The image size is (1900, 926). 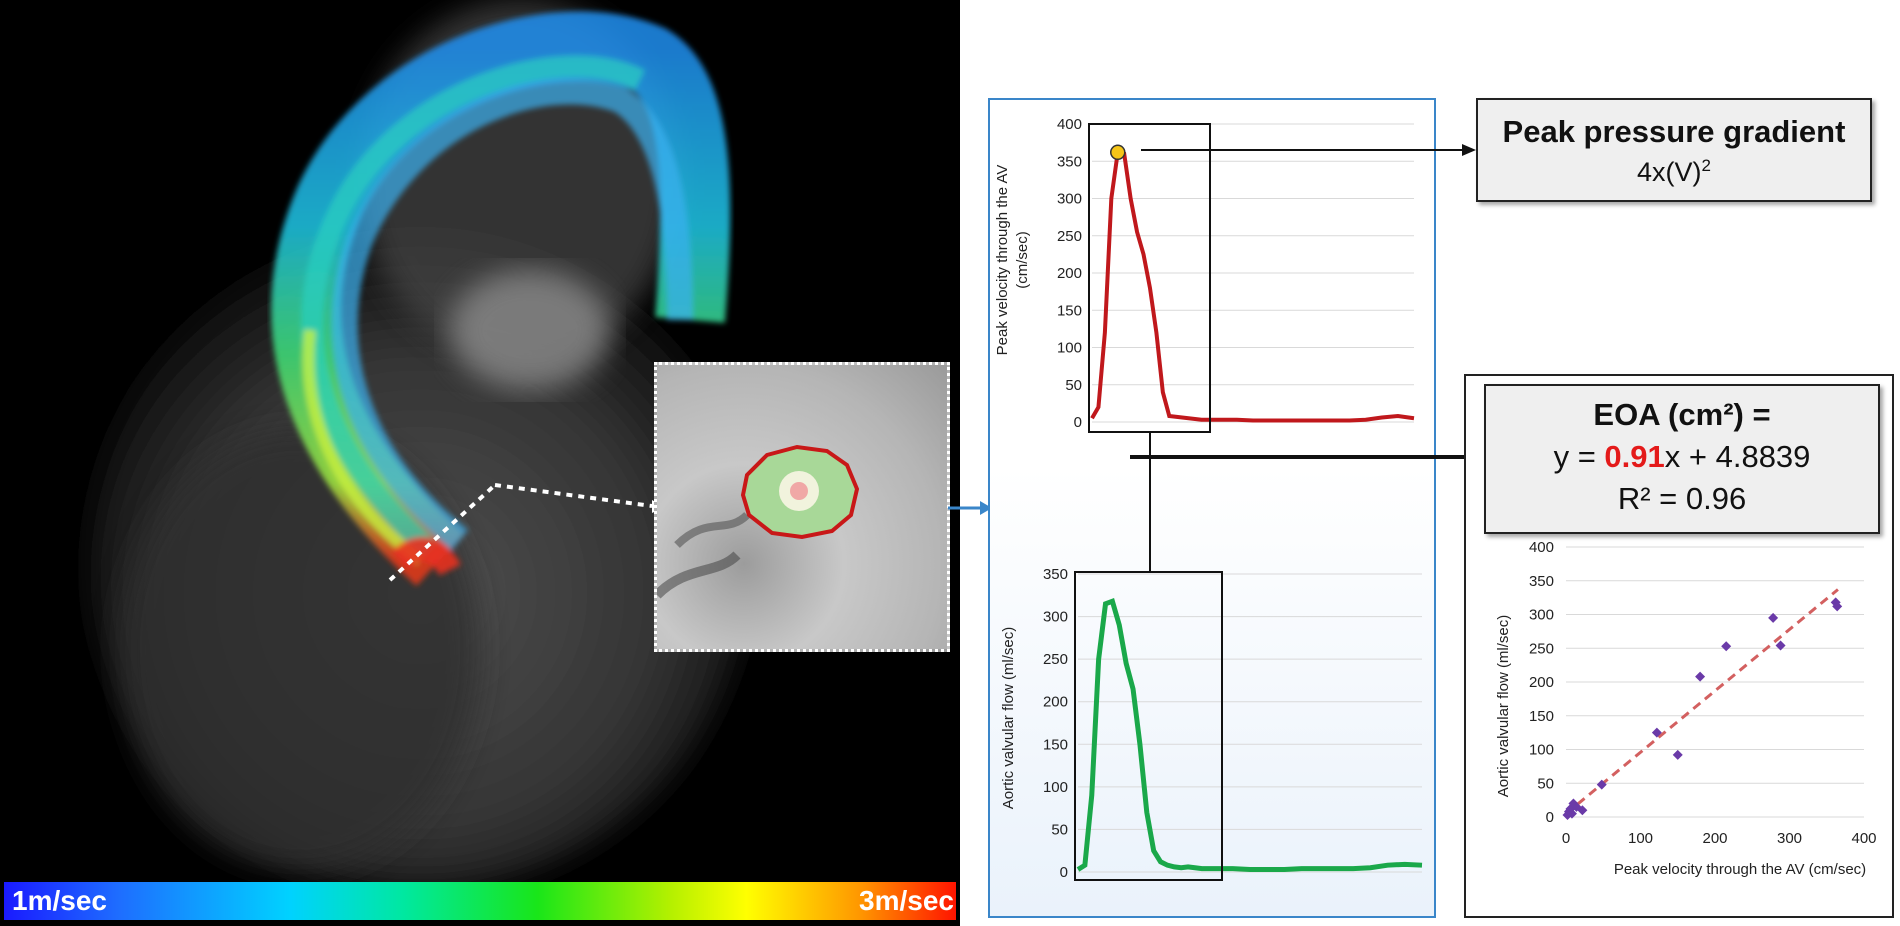 What do you see at coordinates (1055, 659) in the screenshot?
I see `flow-ytick: 250` at bounding box center [1055, 659].